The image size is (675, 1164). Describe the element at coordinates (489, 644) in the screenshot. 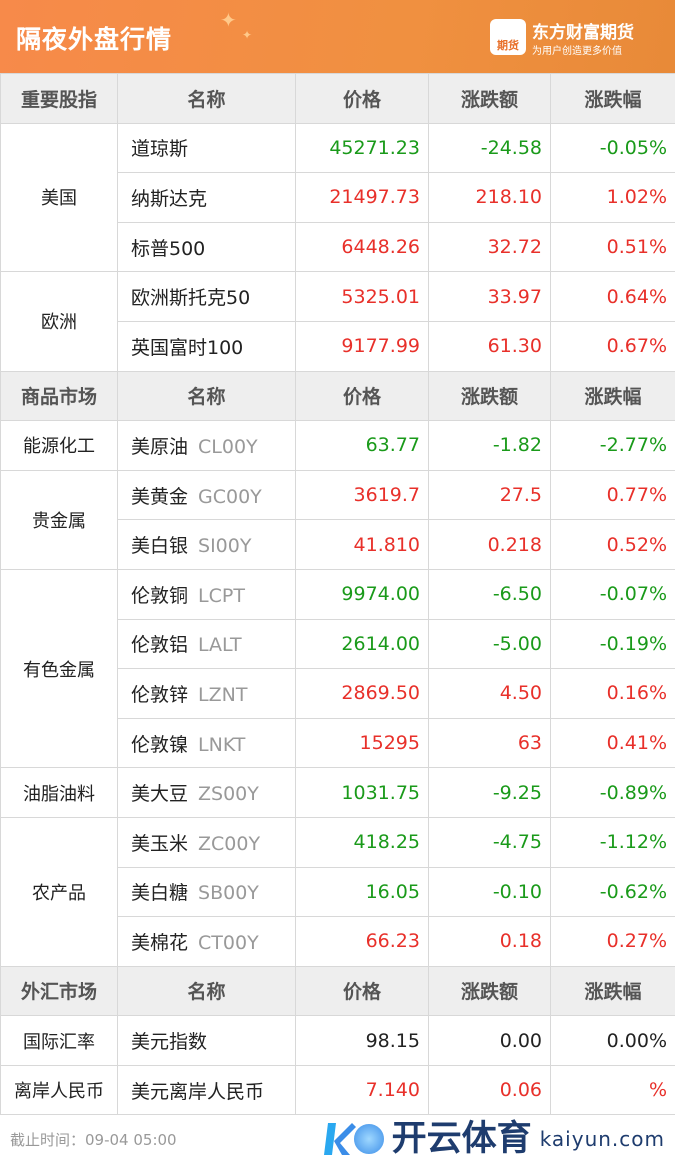

I see `change-cell: -5.00` at that location.